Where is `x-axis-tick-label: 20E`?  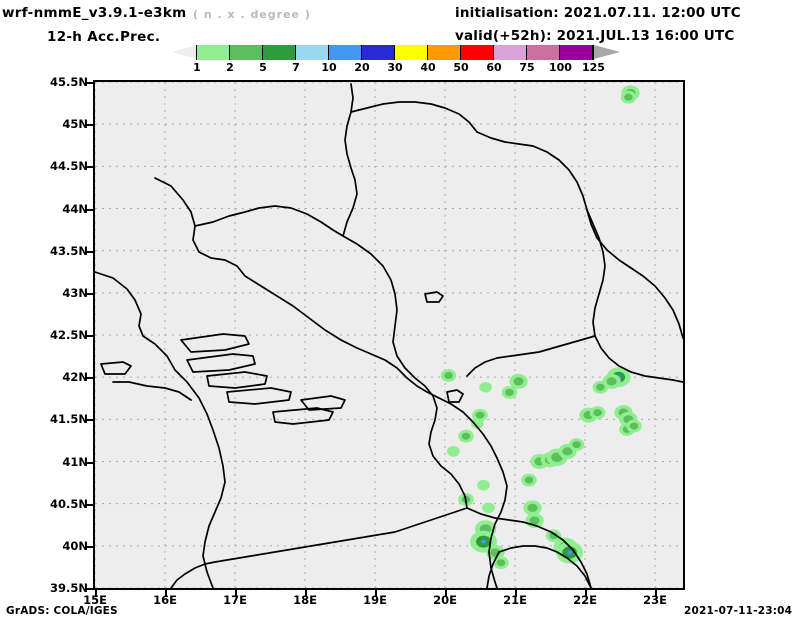
x-axis-tick-label: 20E is located at coordinates (445, 600).